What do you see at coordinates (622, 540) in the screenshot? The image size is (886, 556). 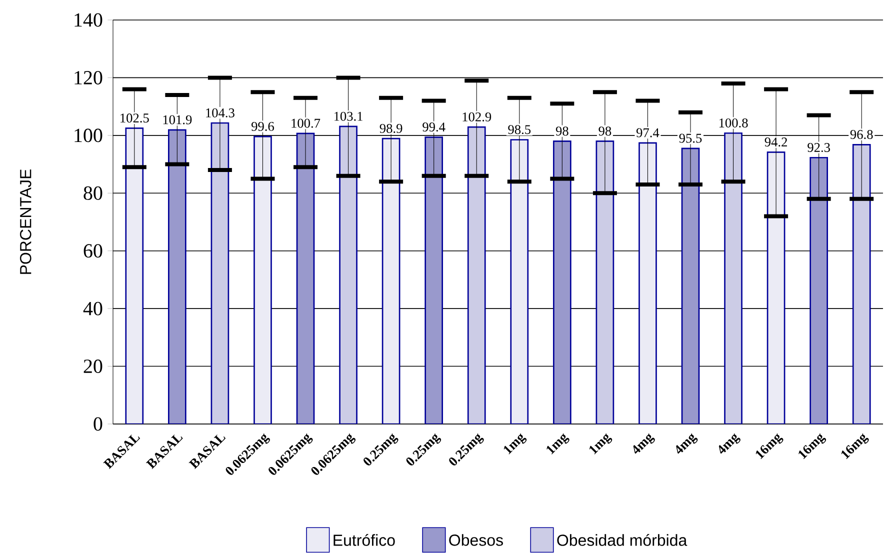 I see `legend-label: Obesidad mórbida` at bounding box center [622, 540].